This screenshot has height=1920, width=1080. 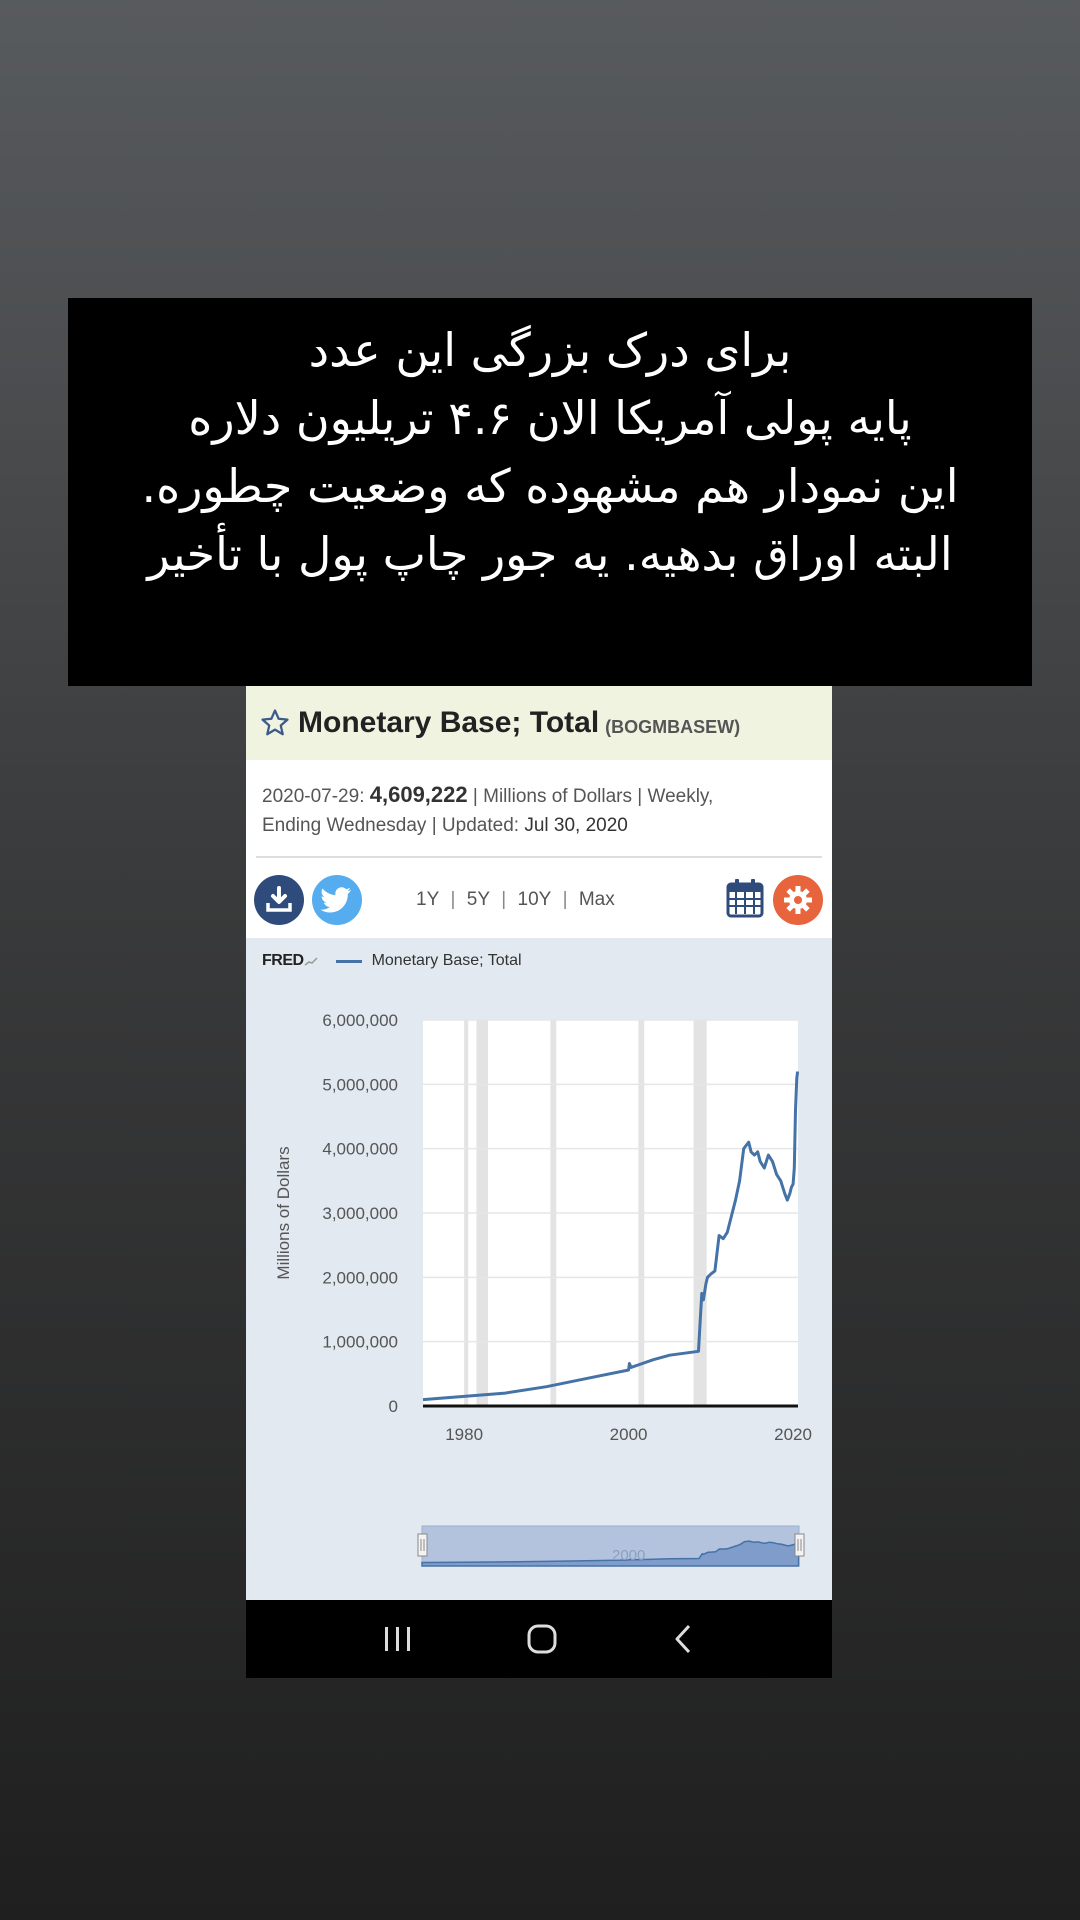 I want to click on fred-logo-icon, so click(x=311, y=961).